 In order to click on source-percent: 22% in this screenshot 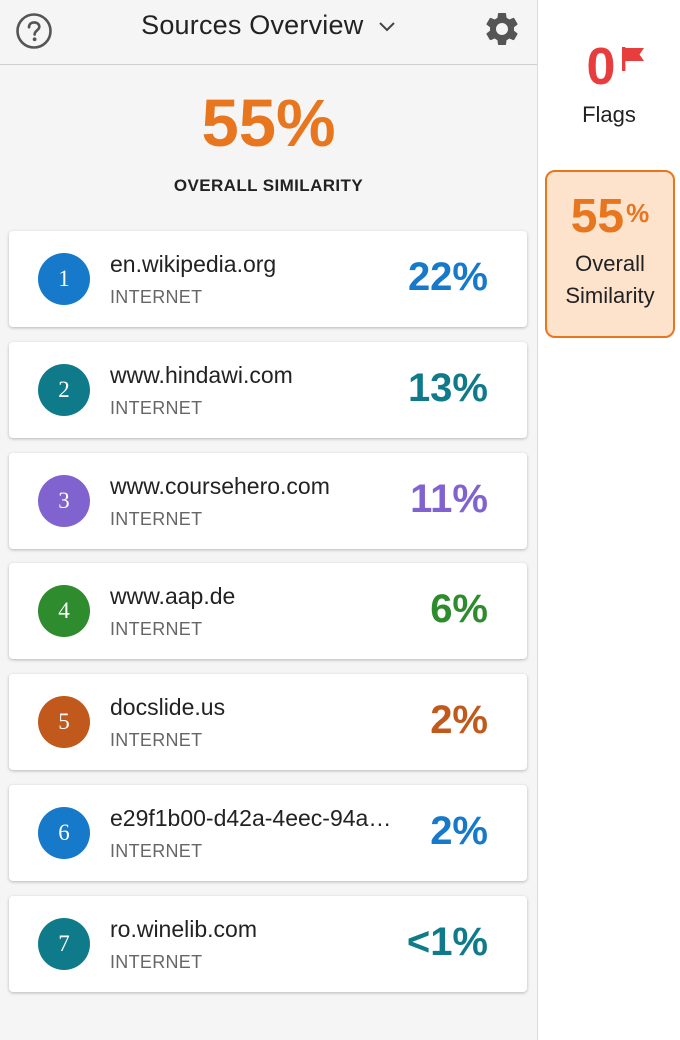, I will do `click(447, 277)`.